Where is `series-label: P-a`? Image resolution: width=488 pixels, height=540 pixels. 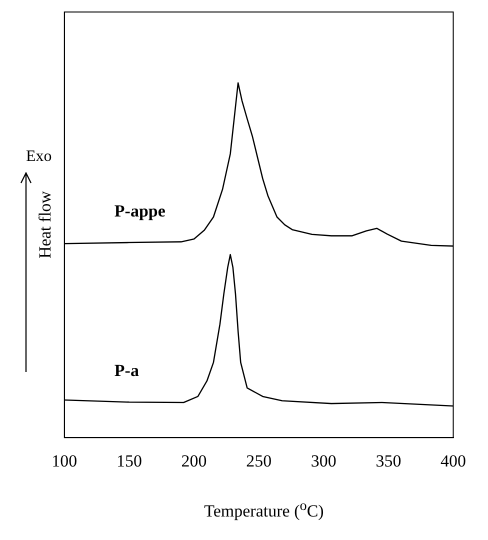 series-label: P-a is located at coordinates (127, 370).